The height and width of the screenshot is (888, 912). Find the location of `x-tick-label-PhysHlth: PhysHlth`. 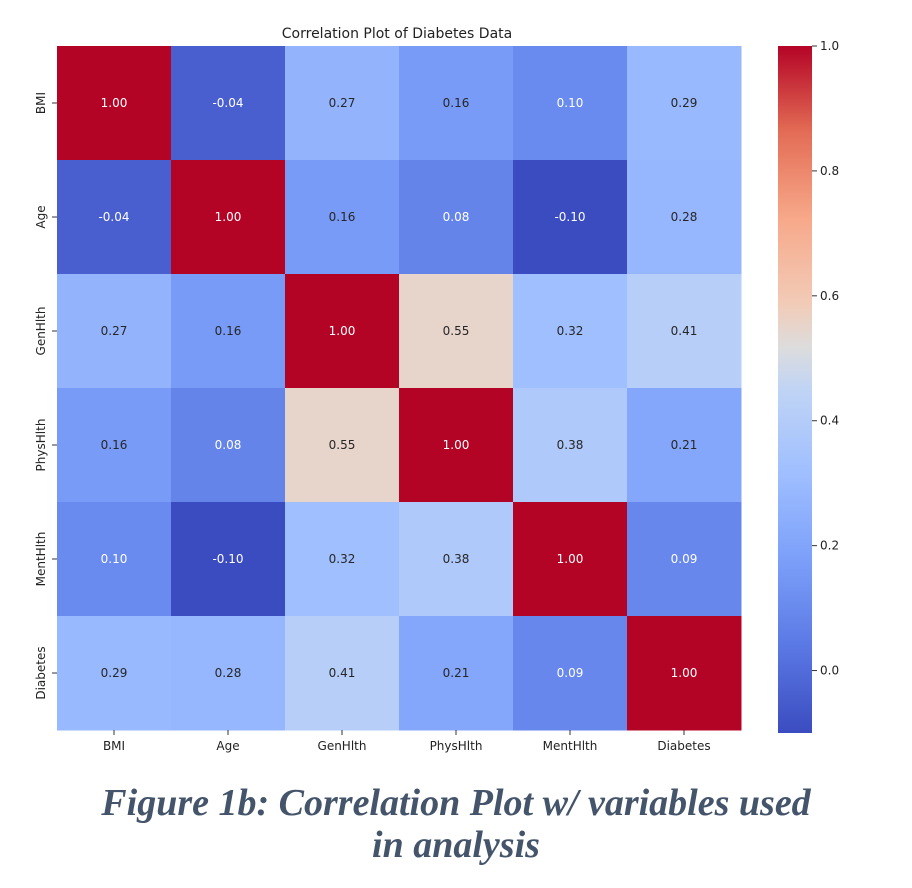

x-tick-label-PhysHlth: PhysHlth is located at coordinates (456, 746).